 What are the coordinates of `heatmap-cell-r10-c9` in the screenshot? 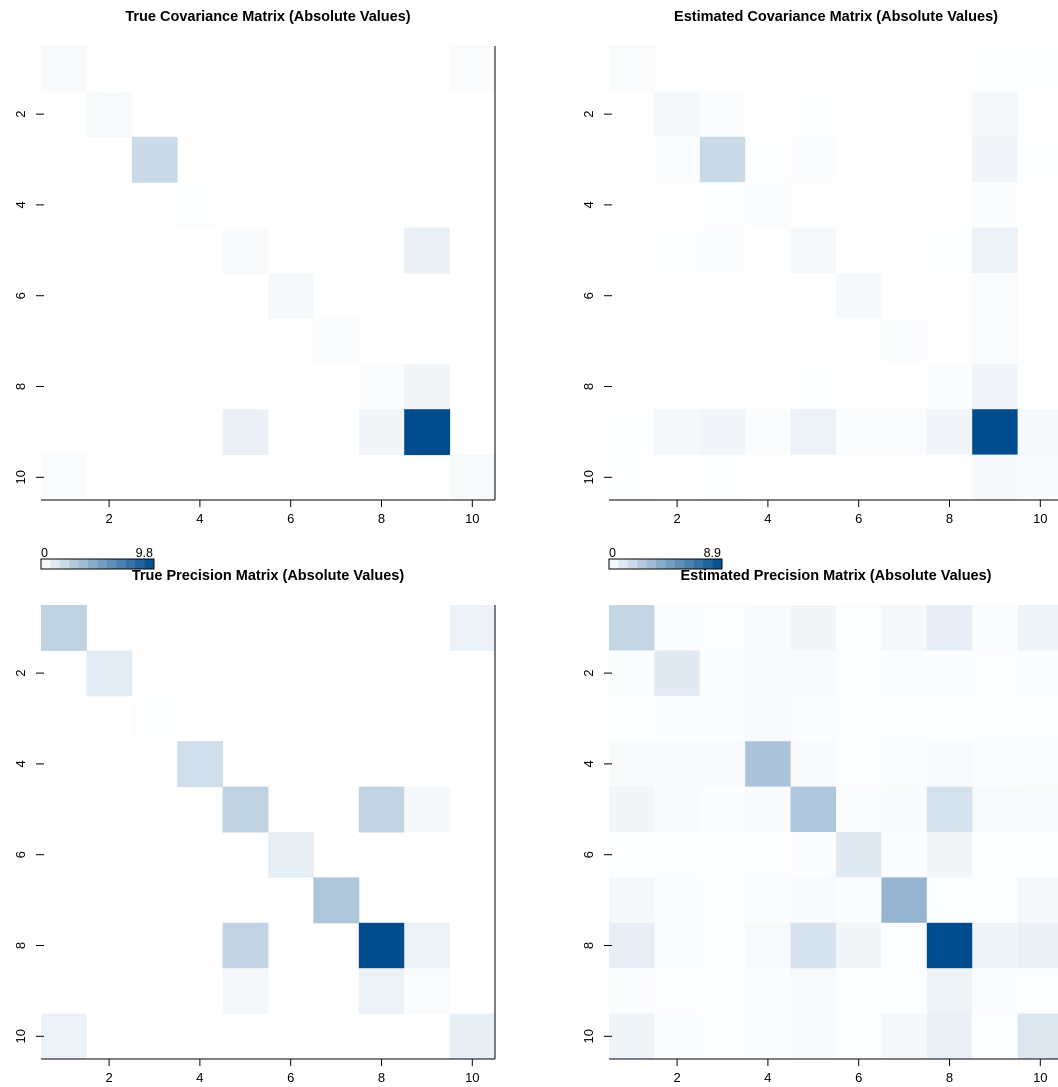 It's located at (995, 1036).